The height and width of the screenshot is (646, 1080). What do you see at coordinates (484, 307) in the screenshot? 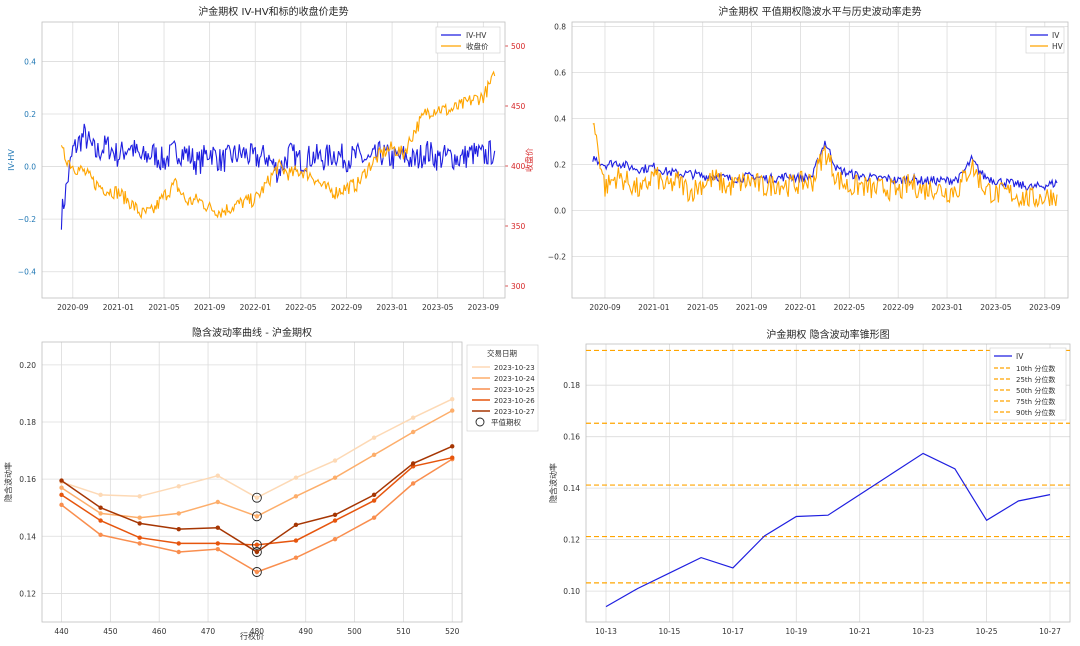
I see `x-tick-label: 2023-09` at bounding box center [484, 307].